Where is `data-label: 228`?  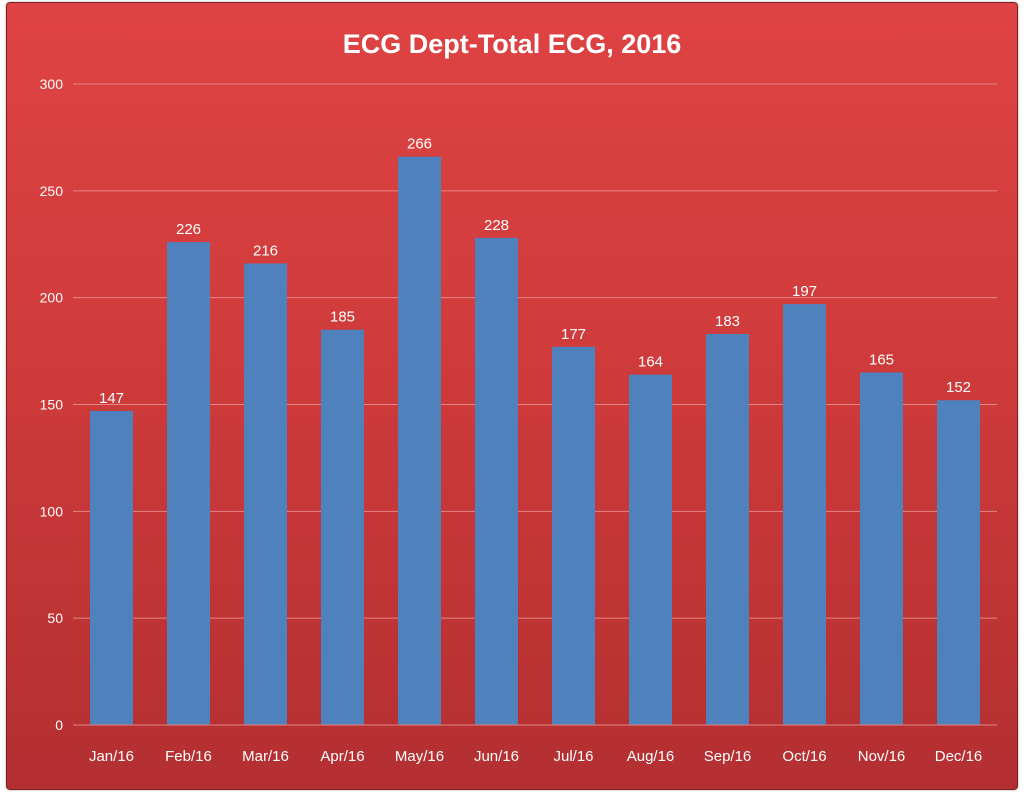
data-label: 228 is located at coordinates (496, 225).